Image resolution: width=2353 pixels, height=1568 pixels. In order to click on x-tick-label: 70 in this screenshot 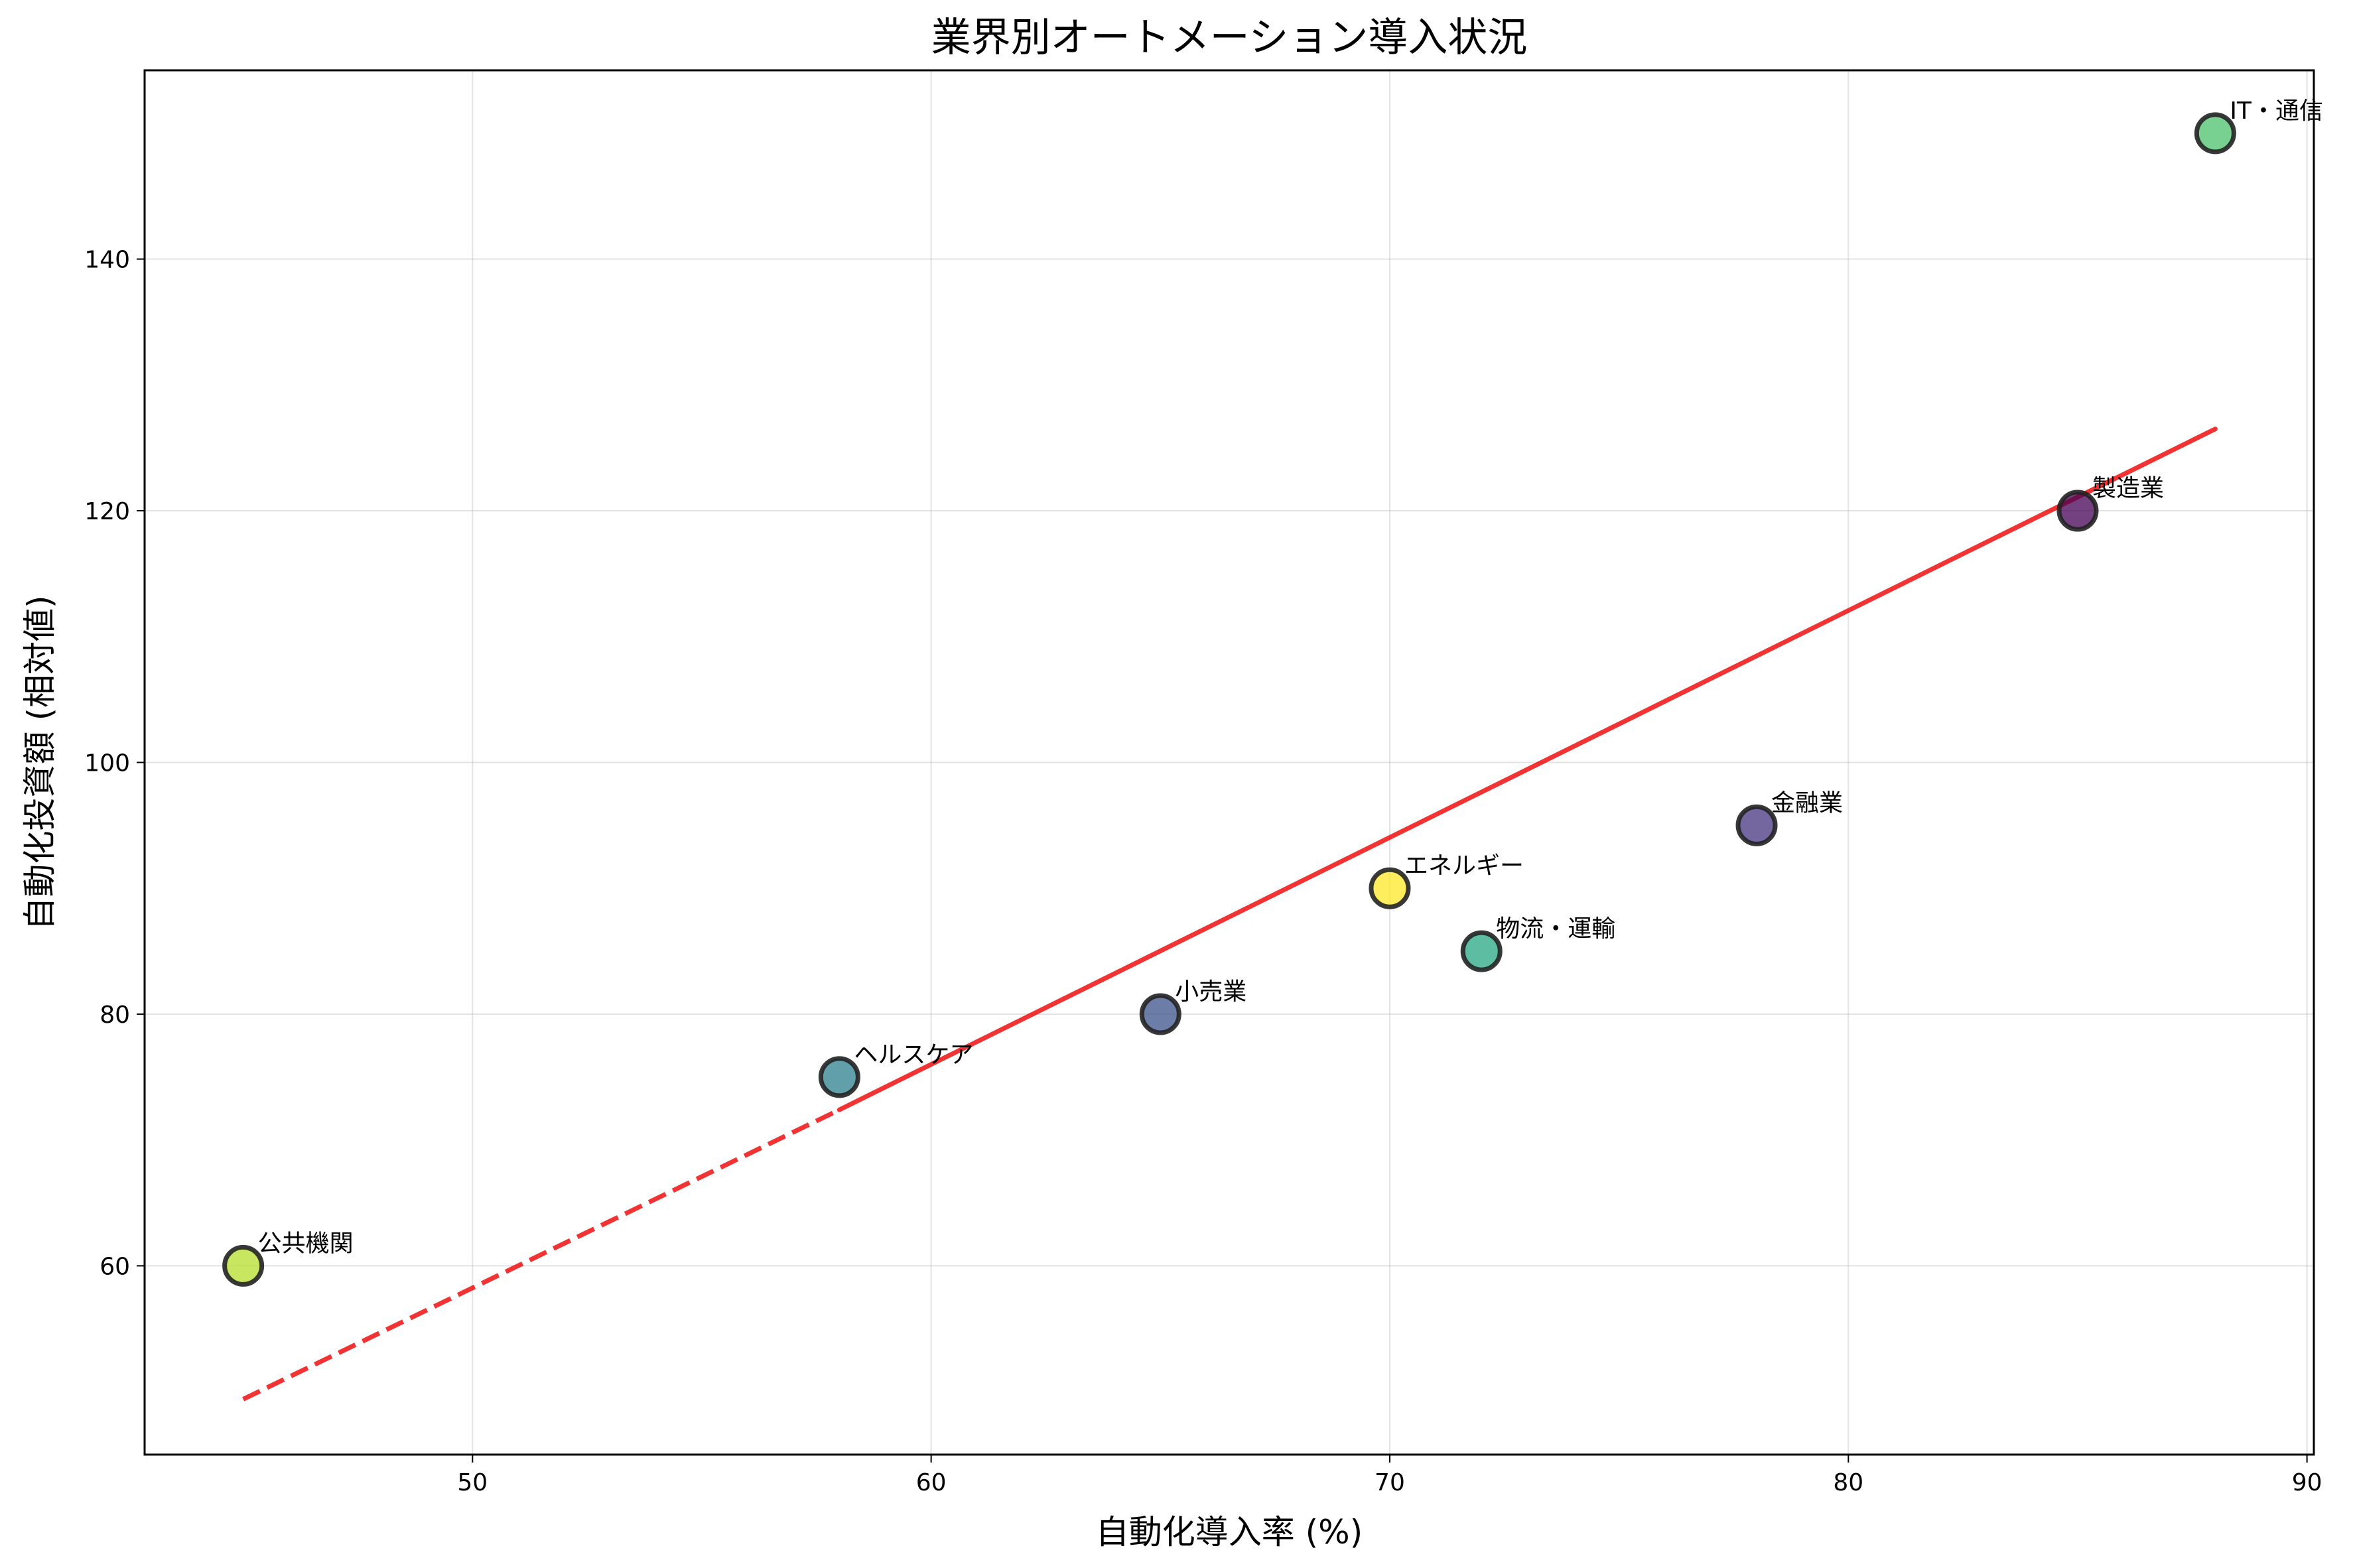, I will do `click(1390, 1482)`.